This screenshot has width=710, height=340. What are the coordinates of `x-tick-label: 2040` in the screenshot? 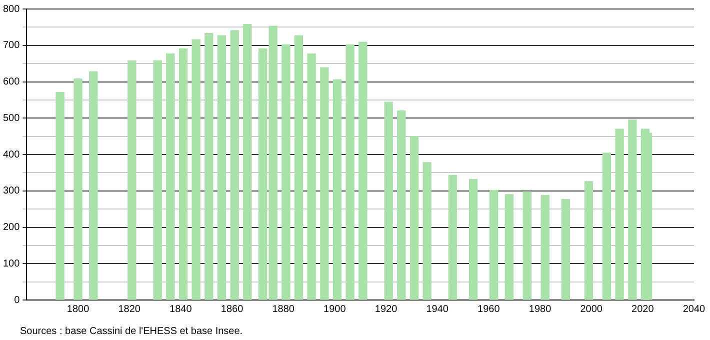 It's located at (694, 309).